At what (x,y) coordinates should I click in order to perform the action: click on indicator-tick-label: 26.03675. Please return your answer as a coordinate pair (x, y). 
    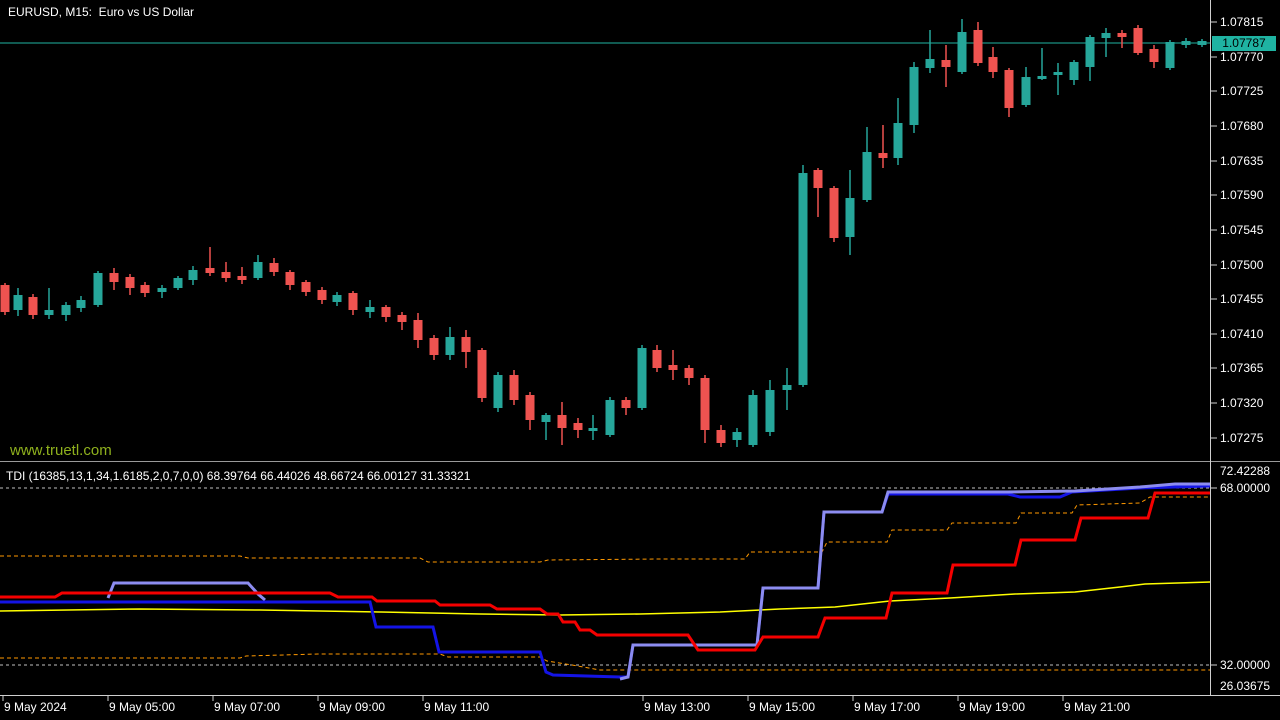
    Looking at the image, I should click on (1245, 686).